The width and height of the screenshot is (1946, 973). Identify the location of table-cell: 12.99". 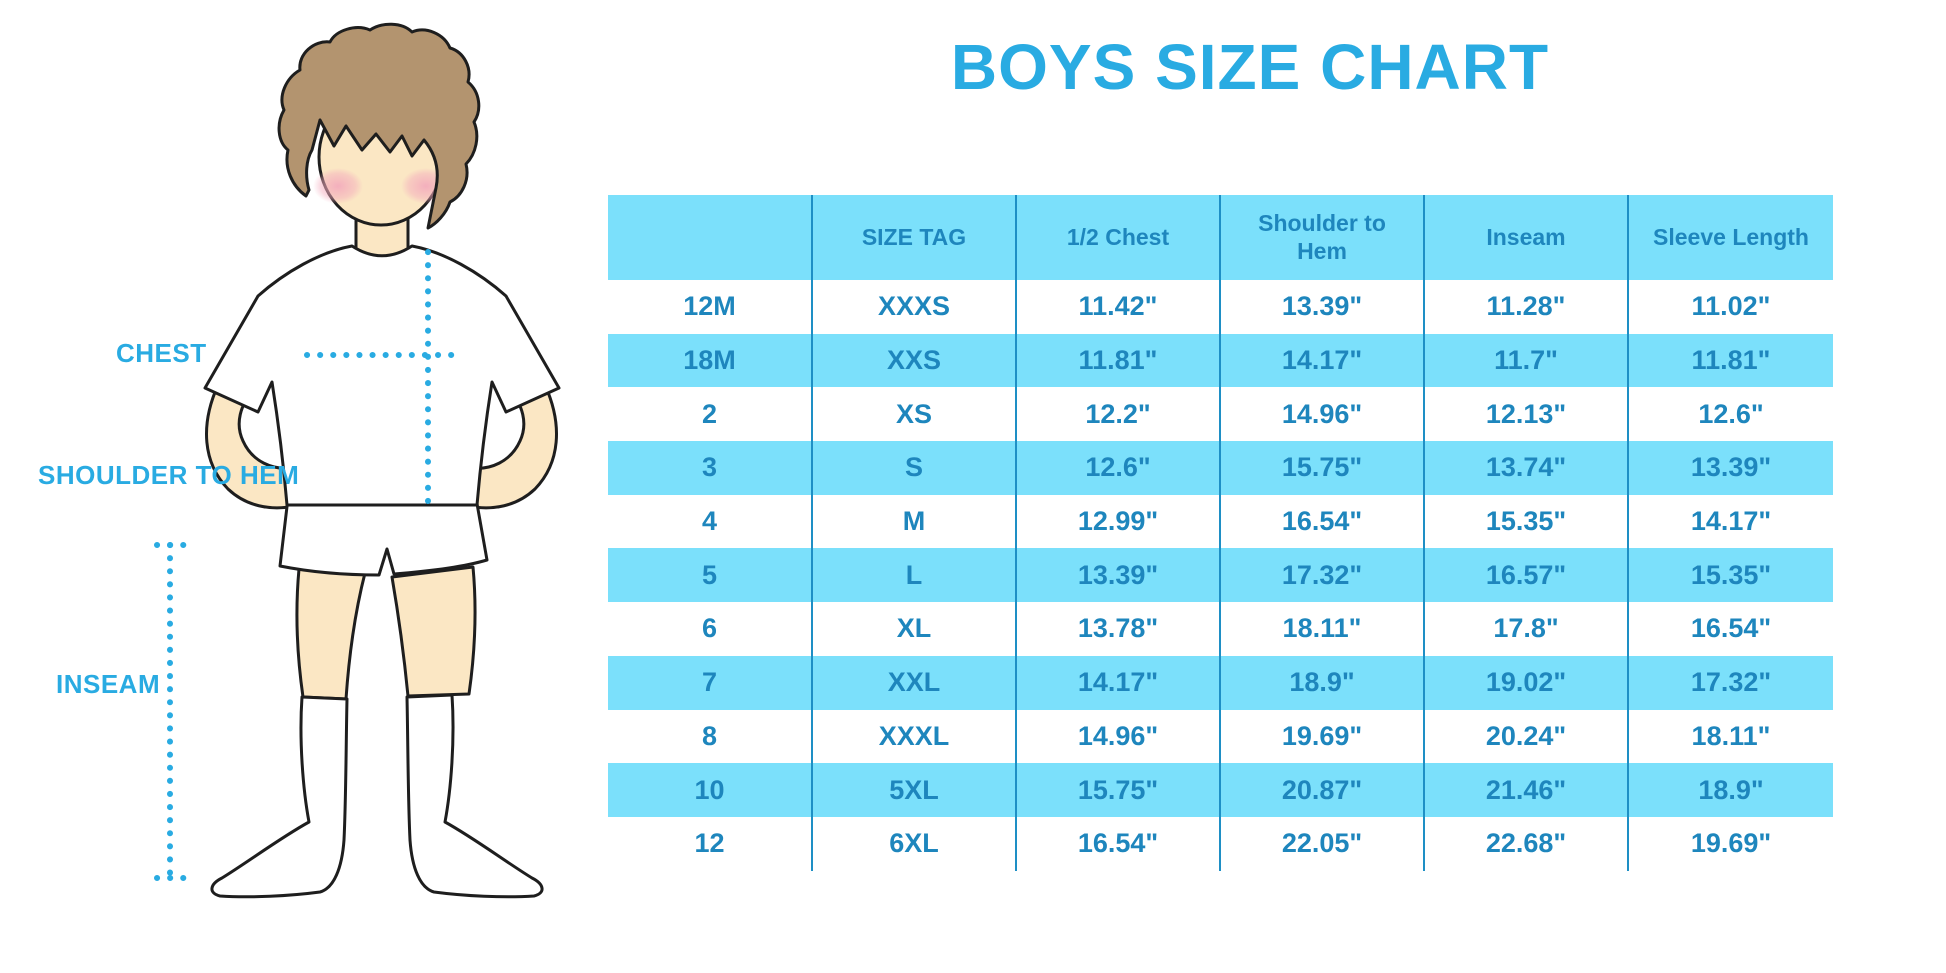
(1117, 521).